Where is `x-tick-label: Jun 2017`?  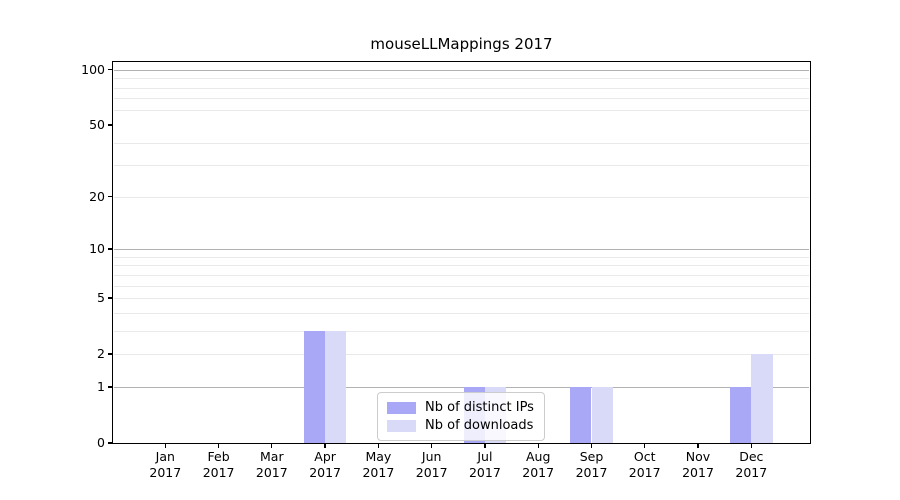
x-tick-label: Jun 2017 is located at coordinates (431, 465).